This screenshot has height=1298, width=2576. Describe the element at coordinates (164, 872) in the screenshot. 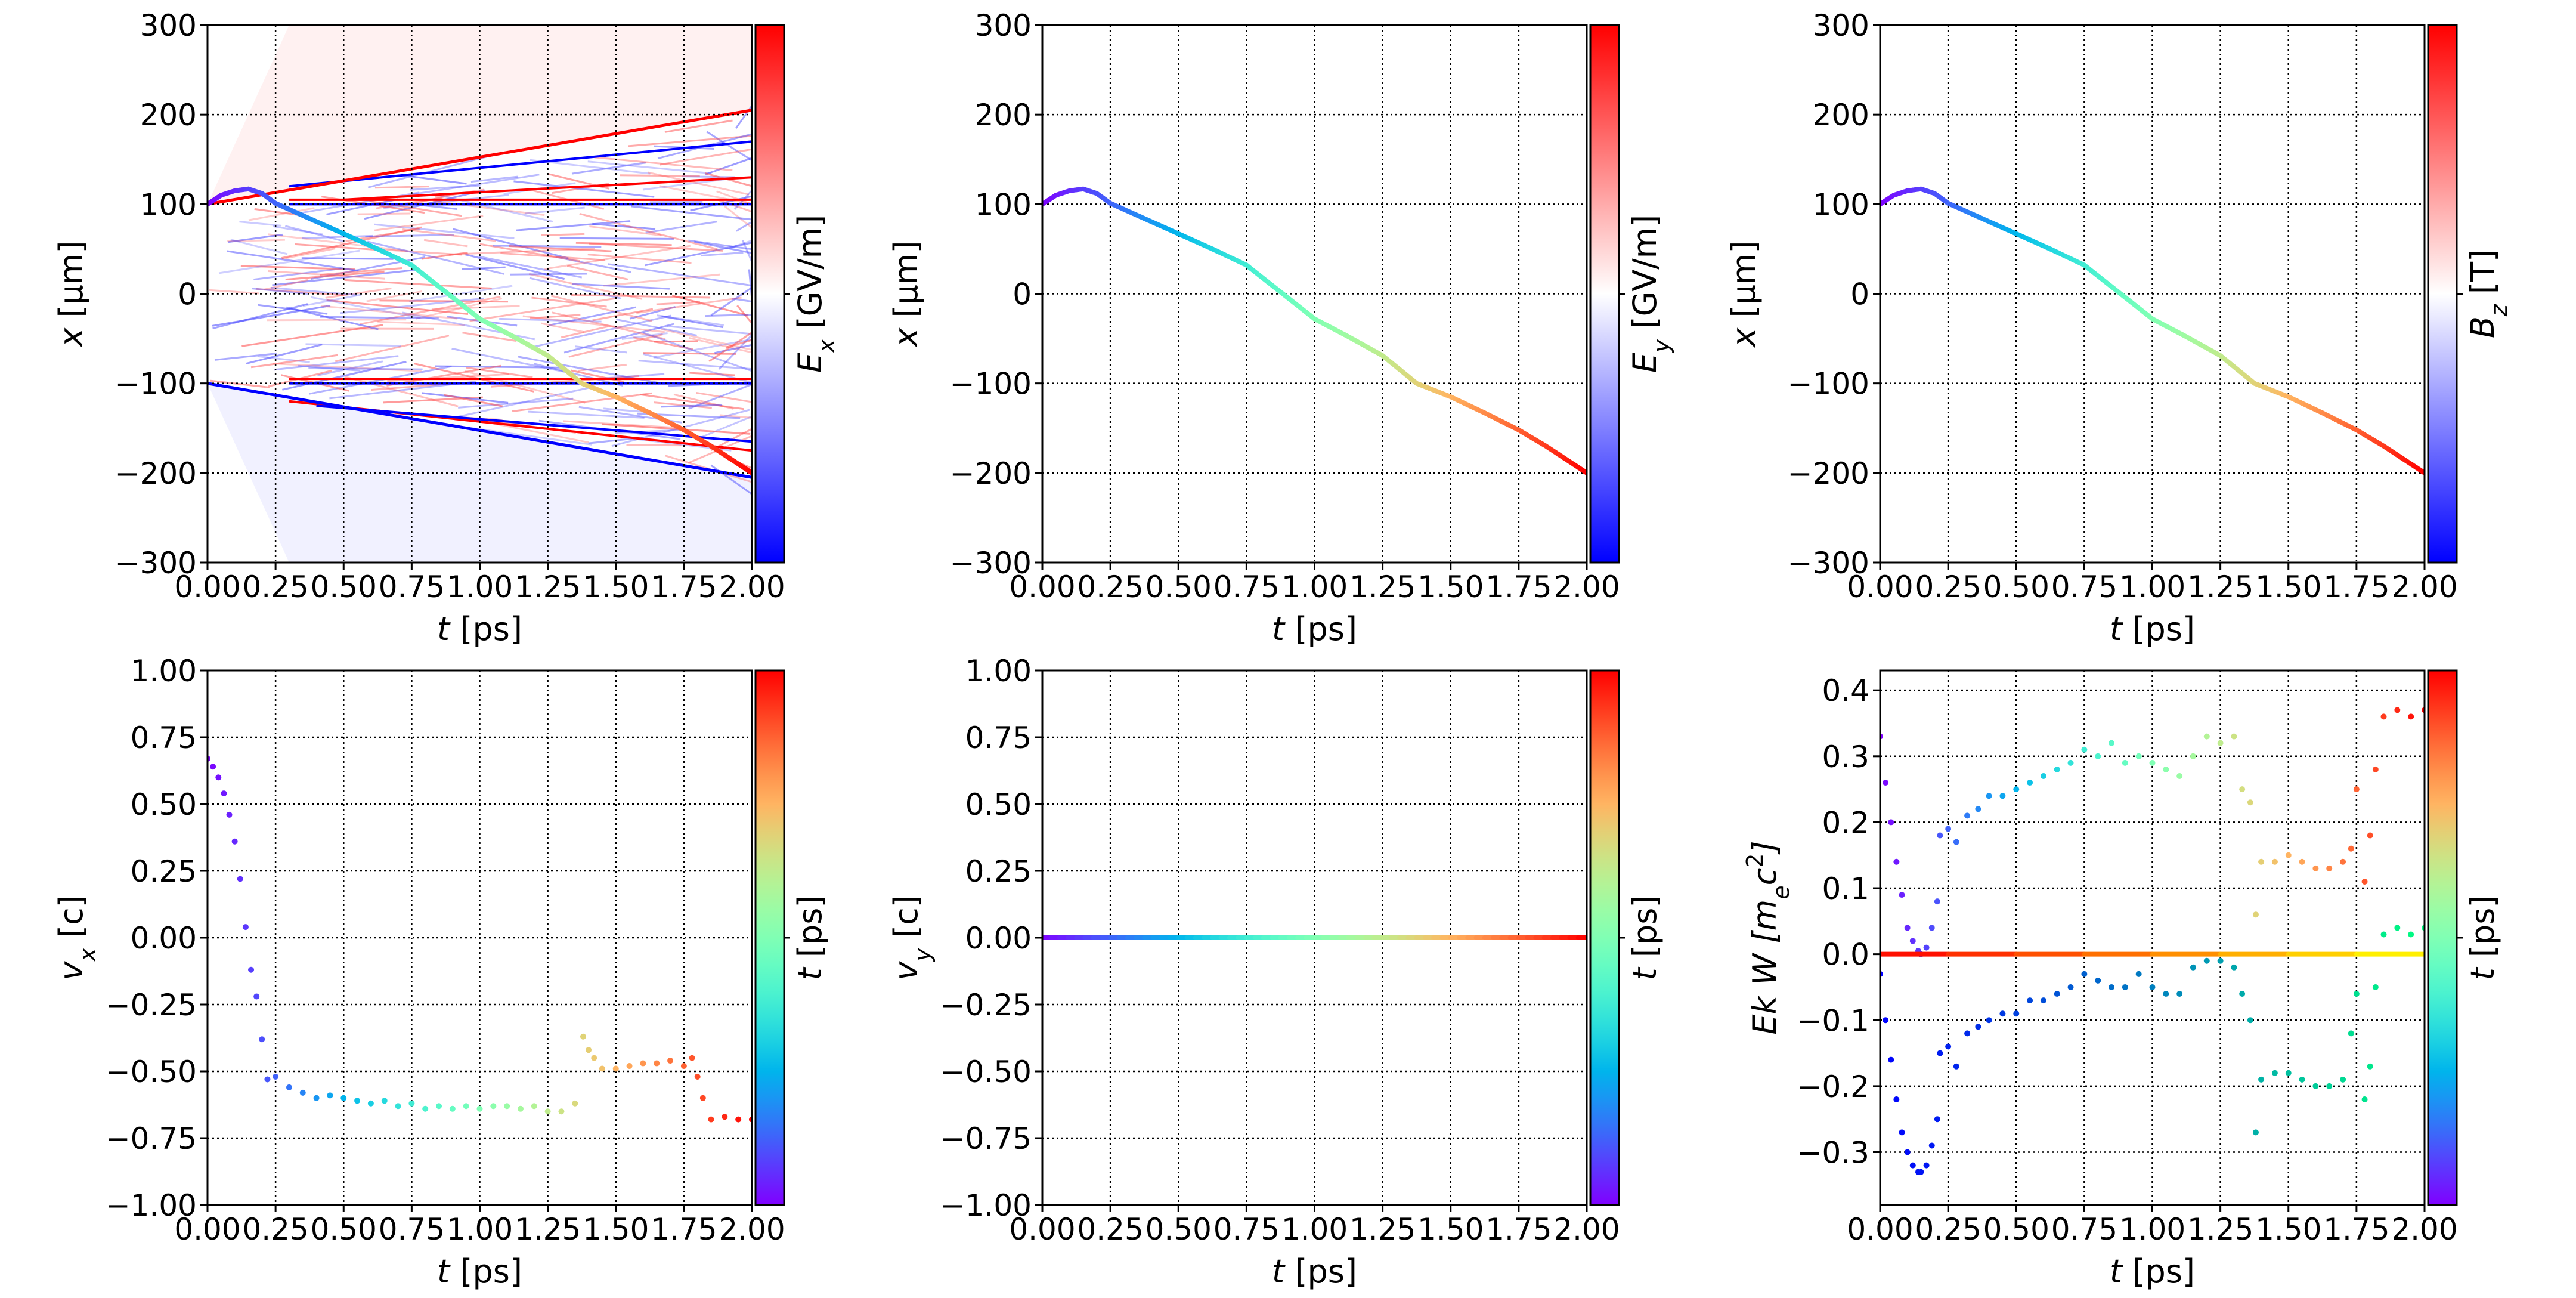

I see `y-tick-label: 0.25` at that location.